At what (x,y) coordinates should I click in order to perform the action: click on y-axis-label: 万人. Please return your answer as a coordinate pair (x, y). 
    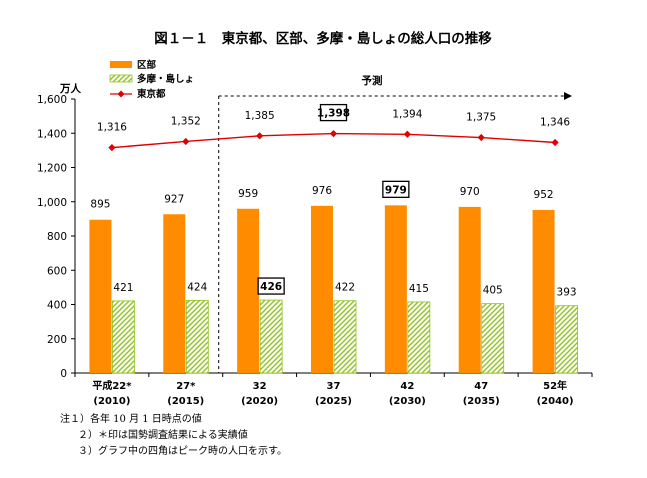
    Looking at the image, I should click on (70, 88).